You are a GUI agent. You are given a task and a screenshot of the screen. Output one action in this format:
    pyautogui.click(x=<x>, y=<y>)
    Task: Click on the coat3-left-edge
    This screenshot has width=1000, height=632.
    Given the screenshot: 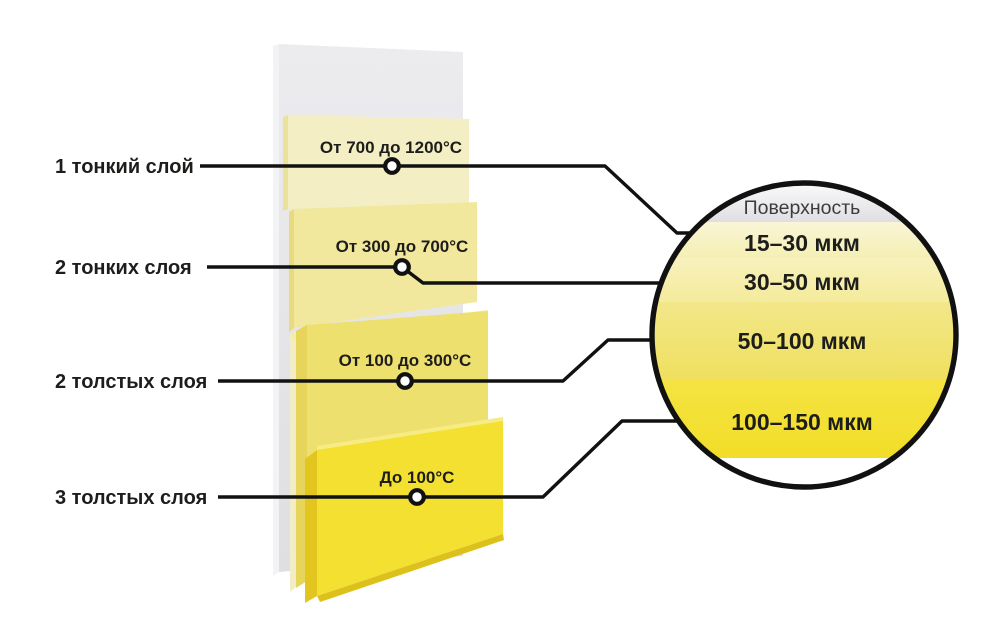 What is the action you would take?
    pyautogui.click(x=301, y=456)
    